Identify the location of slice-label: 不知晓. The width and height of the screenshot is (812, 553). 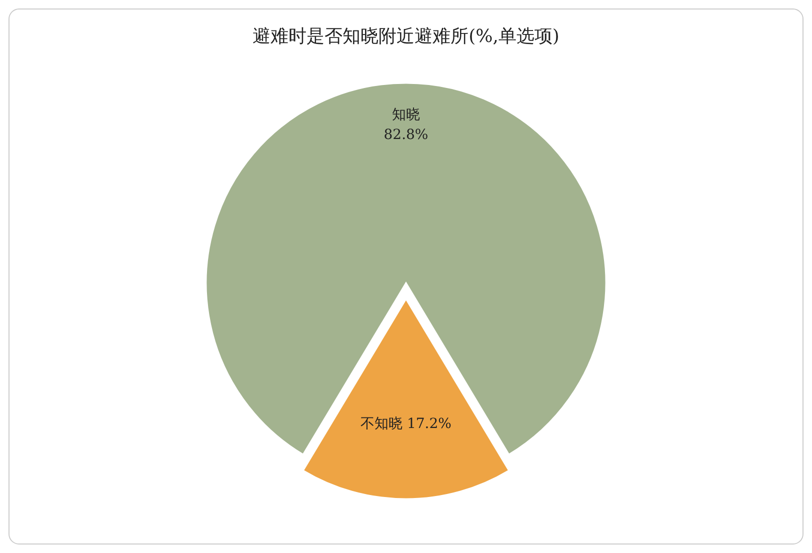
(381, 424).